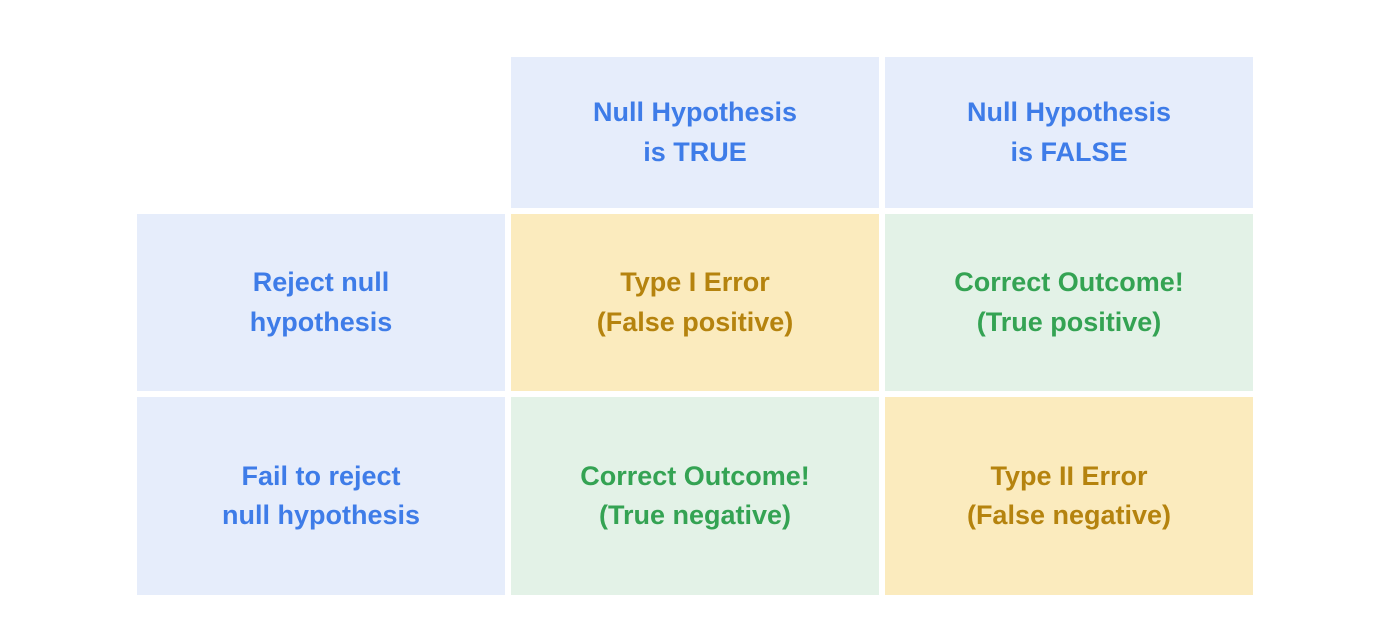 The height and width of the screenshot is (618, 1400). Describe the element at coordinates (321, 515) in the screenshot. I see `row-header-line2: null hypothesis` at that location.